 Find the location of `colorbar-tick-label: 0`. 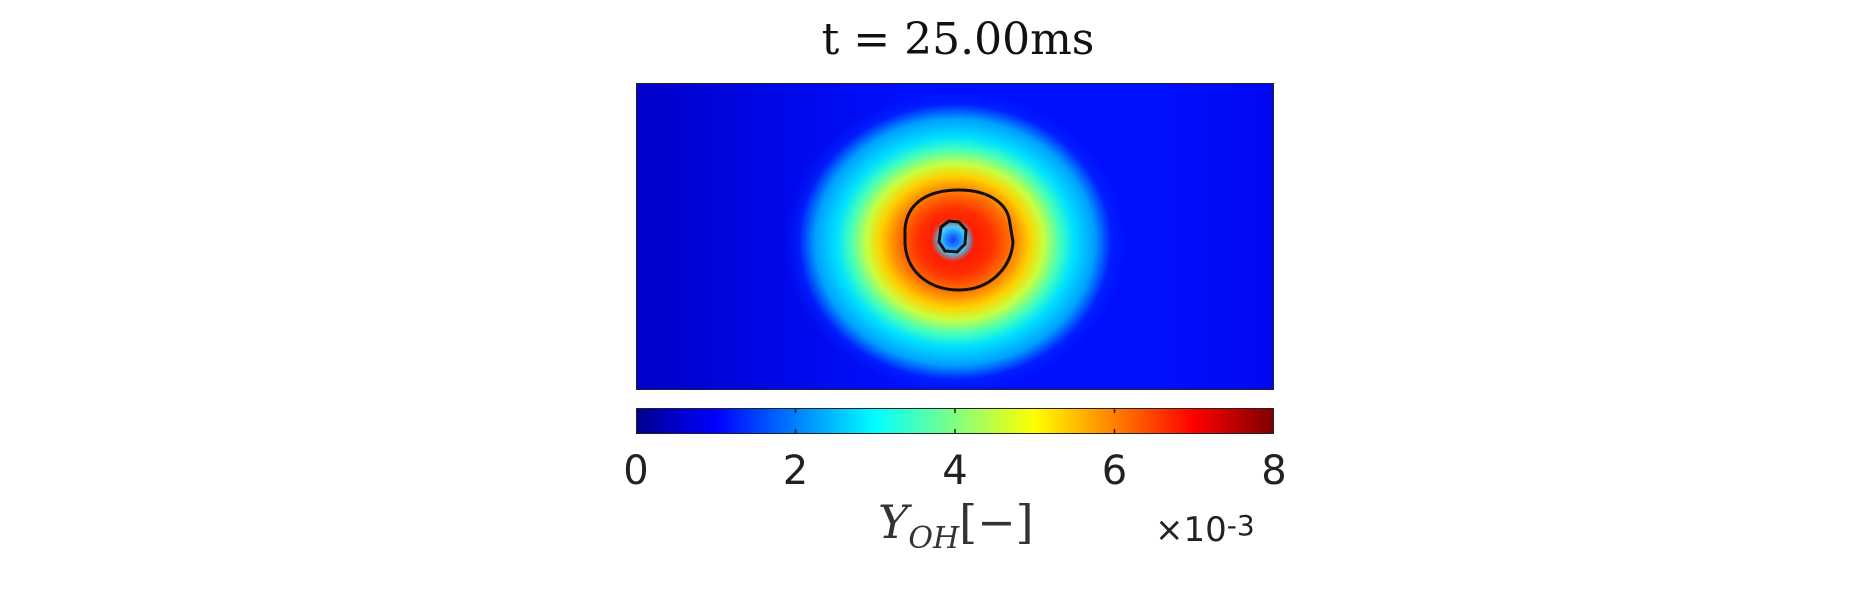

colorbar-tick-label: 0 is located at coordinates (636, 471).